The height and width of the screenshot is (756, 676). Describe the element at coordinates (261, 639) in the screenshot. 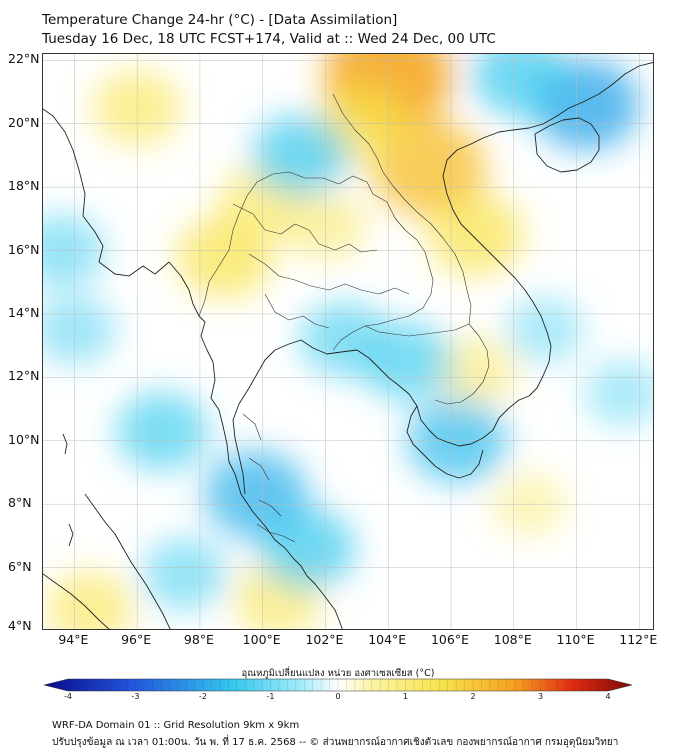

I see `longitude-label: 100°E` at that location.